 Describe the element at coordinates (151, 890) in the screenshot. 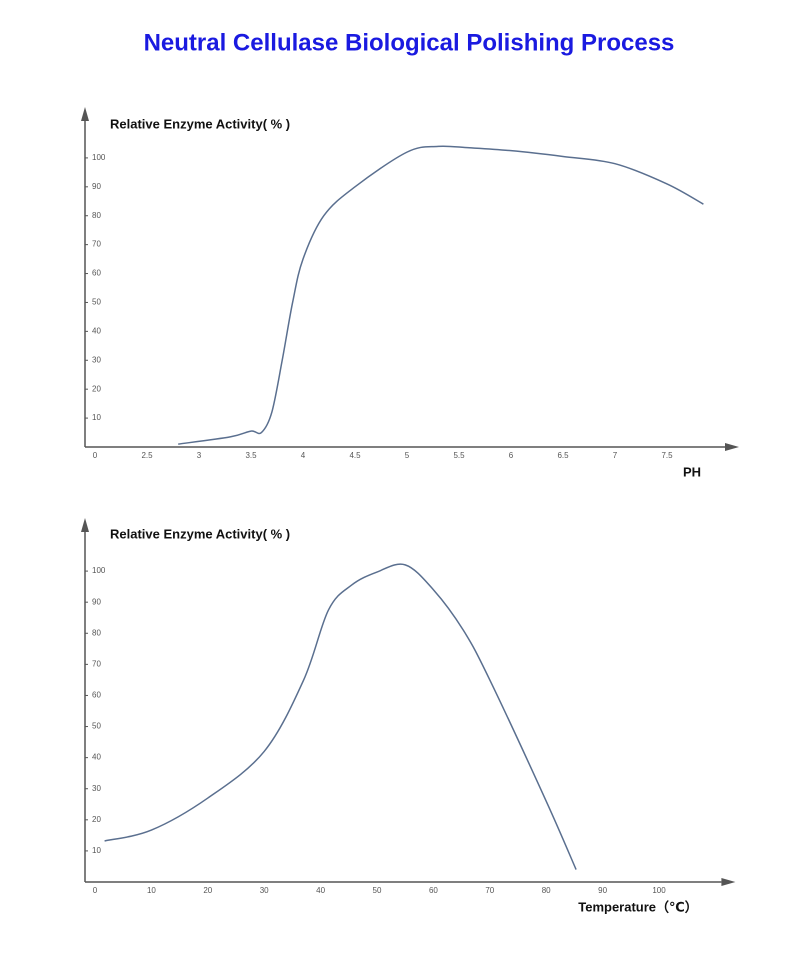

I see `x-tick-label: 10` at that location.